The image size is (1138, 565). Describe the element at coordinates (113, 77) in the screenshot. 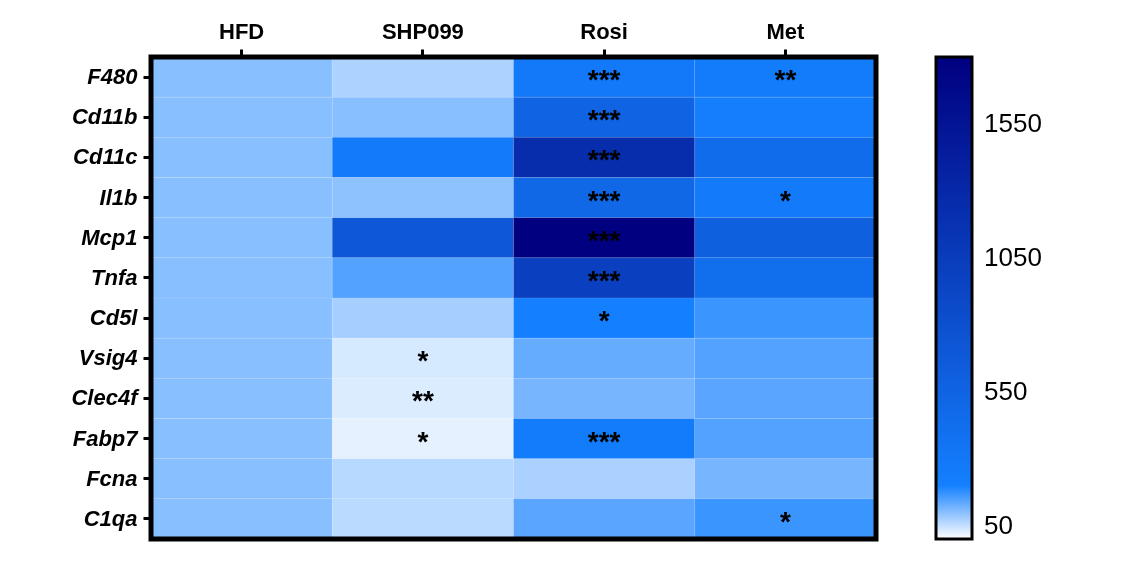

I see `y-tick-label: F480` at that location.